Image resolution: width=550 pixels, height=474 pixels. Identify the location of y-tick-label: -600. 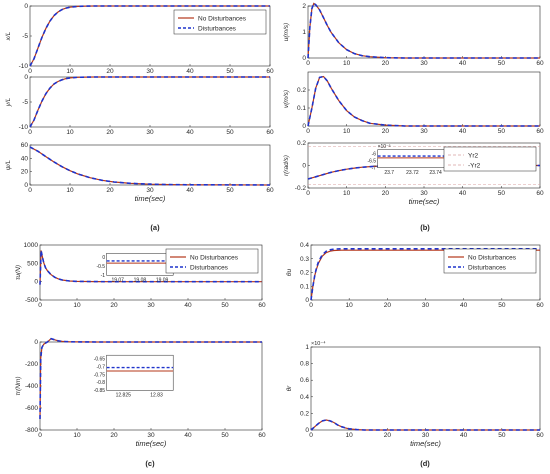
(31, 408).